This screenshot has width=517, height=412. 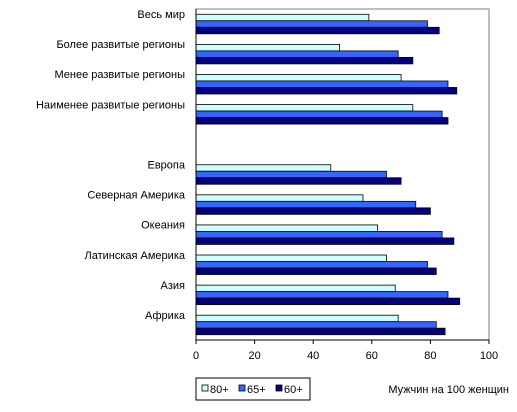 What do you see at coordinates (196, 356) in the screenshot?
I see `x-tick-label-0: 0` at bounding box center [196, 356].